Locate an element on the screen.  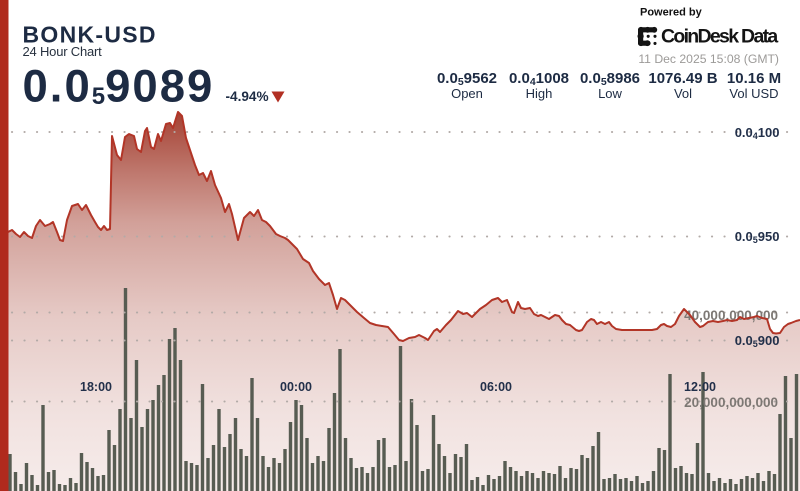
svg-text: 0.04100 is located at coordinates (757, 133).